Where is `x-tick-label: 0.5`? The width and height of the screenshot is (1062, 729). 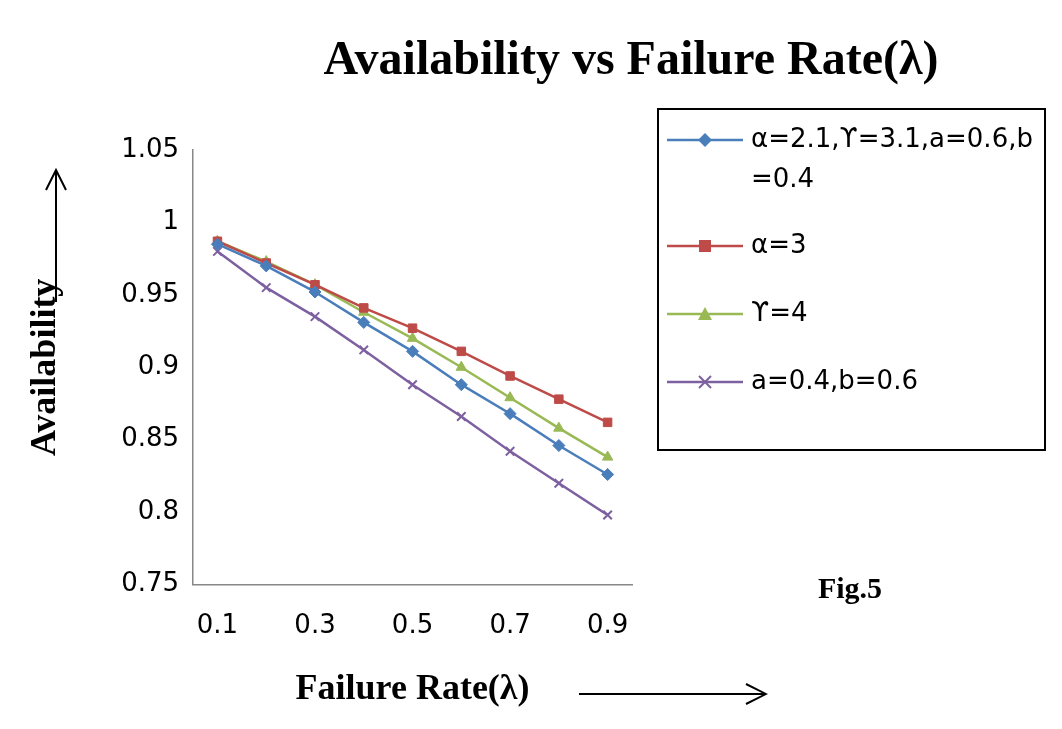 x-tick-label: 0.5 is located at coordinates (412, 623).